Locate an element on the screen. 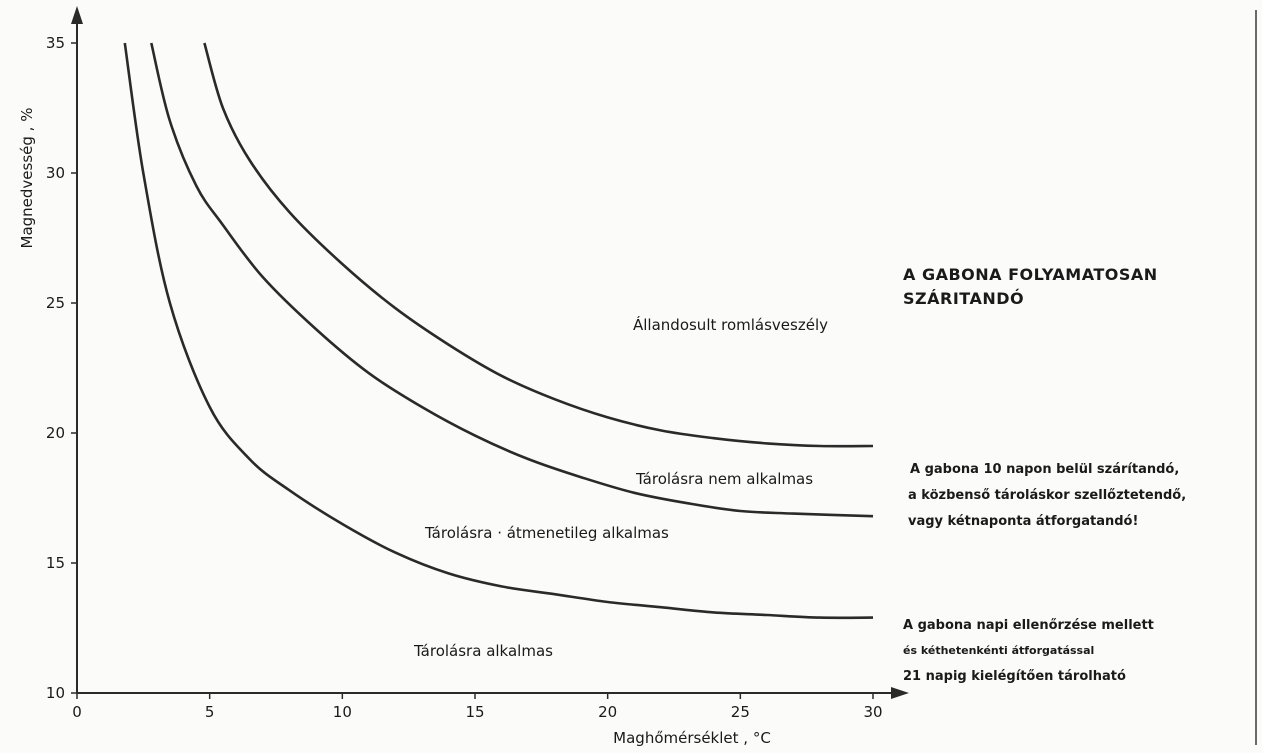  y-tick-label: 30 is located at coordinates (55, 173).